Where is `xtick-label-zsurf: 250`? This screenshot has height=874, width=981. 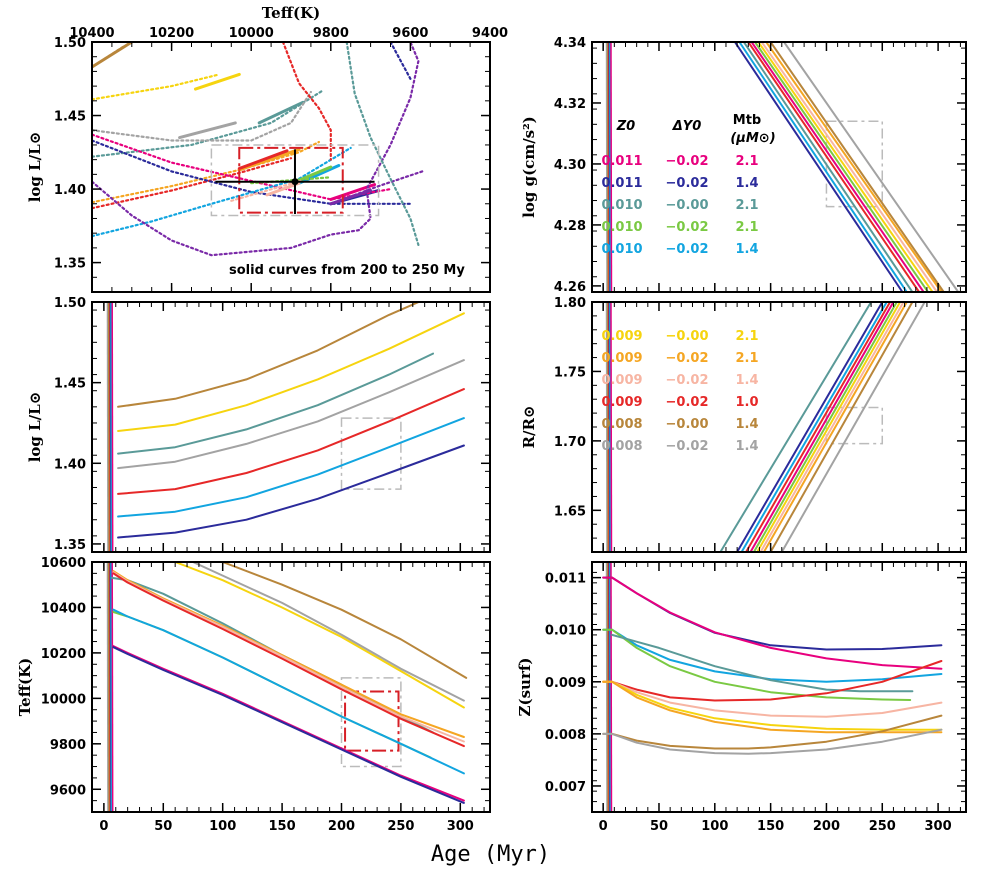 xtick-label-zsurf: 250 is located at coordinates (882, 826).